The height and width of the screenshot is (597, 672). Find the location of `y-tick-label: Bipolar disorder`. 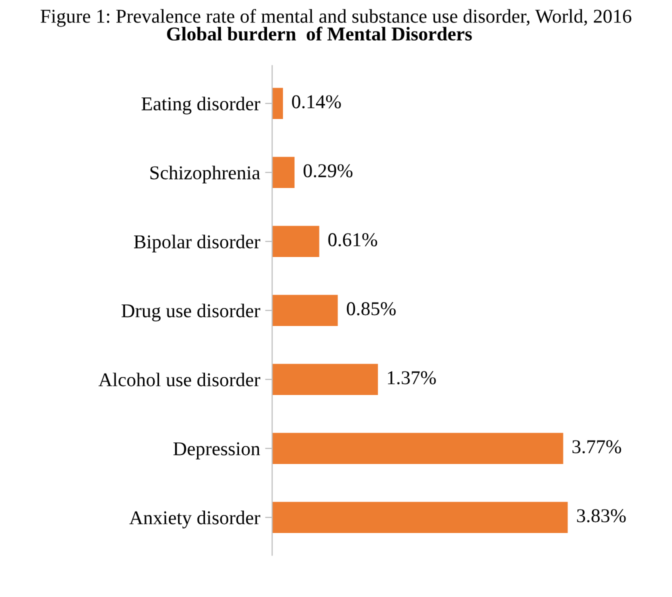

y-tick-label: Bipolar disorder is located at coordinates (197, 243).